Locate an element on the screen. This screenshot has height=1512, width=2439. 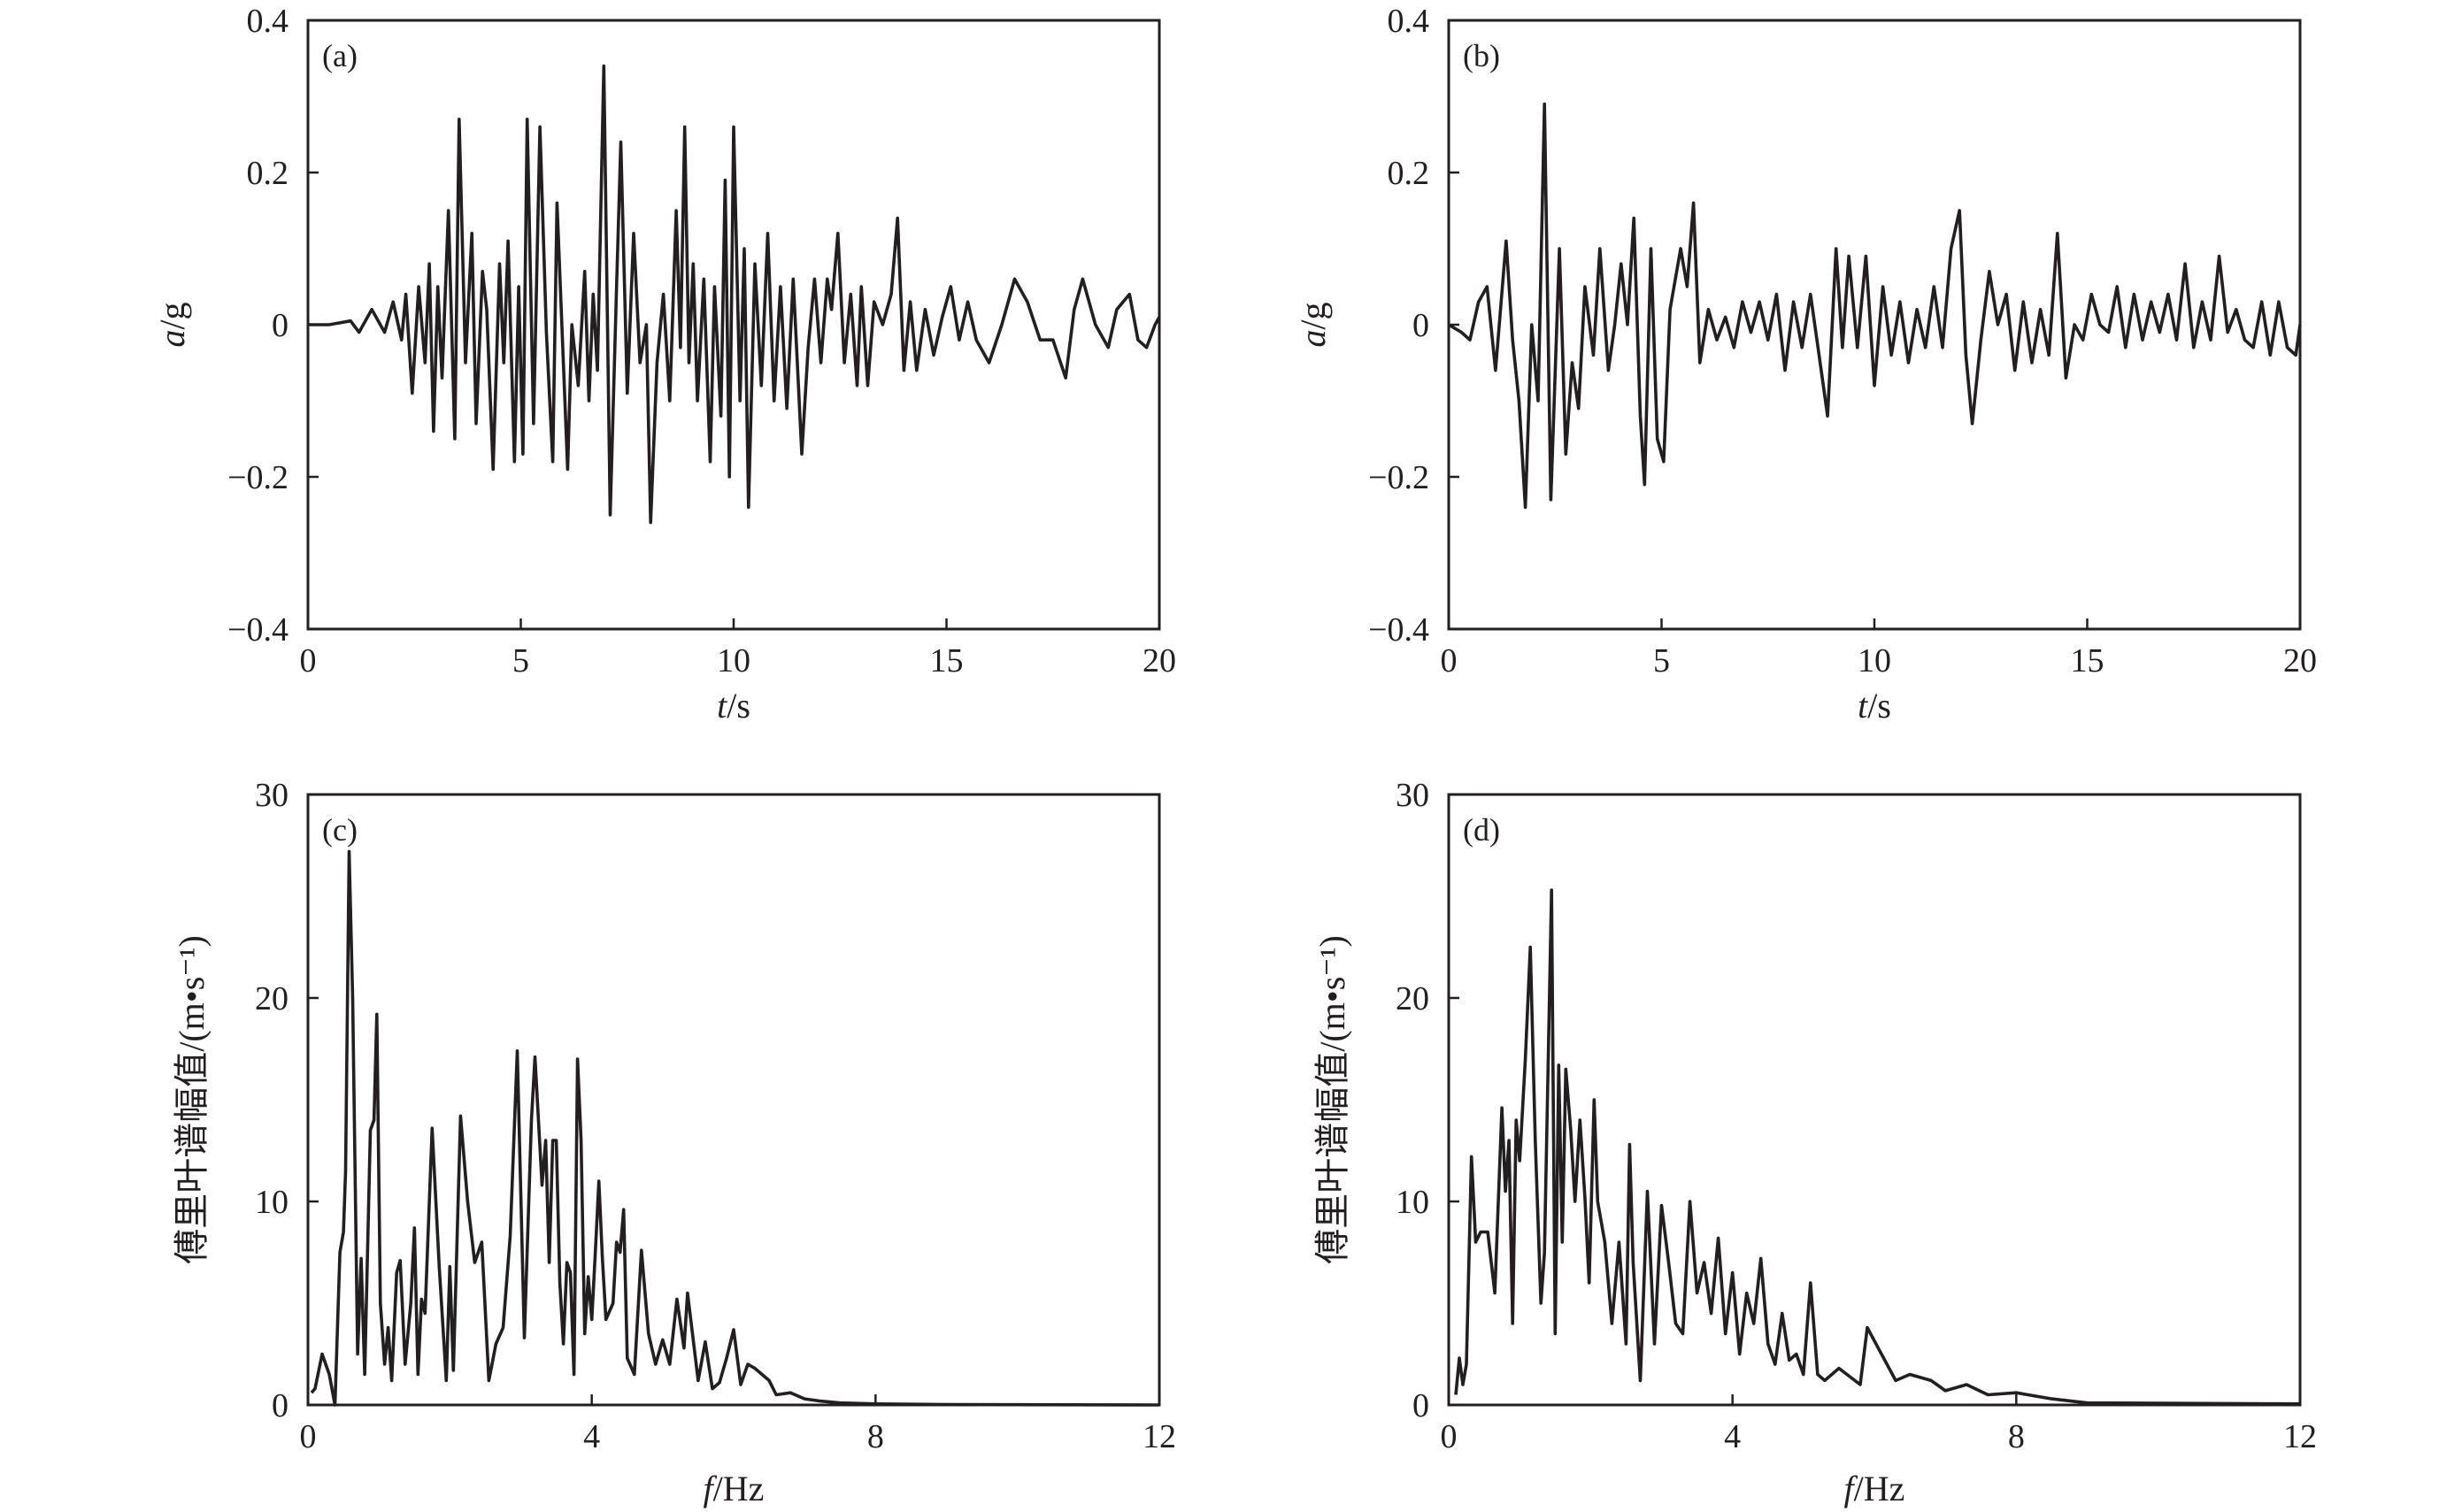
series-line-d is located at coordinates (1877, 1147).